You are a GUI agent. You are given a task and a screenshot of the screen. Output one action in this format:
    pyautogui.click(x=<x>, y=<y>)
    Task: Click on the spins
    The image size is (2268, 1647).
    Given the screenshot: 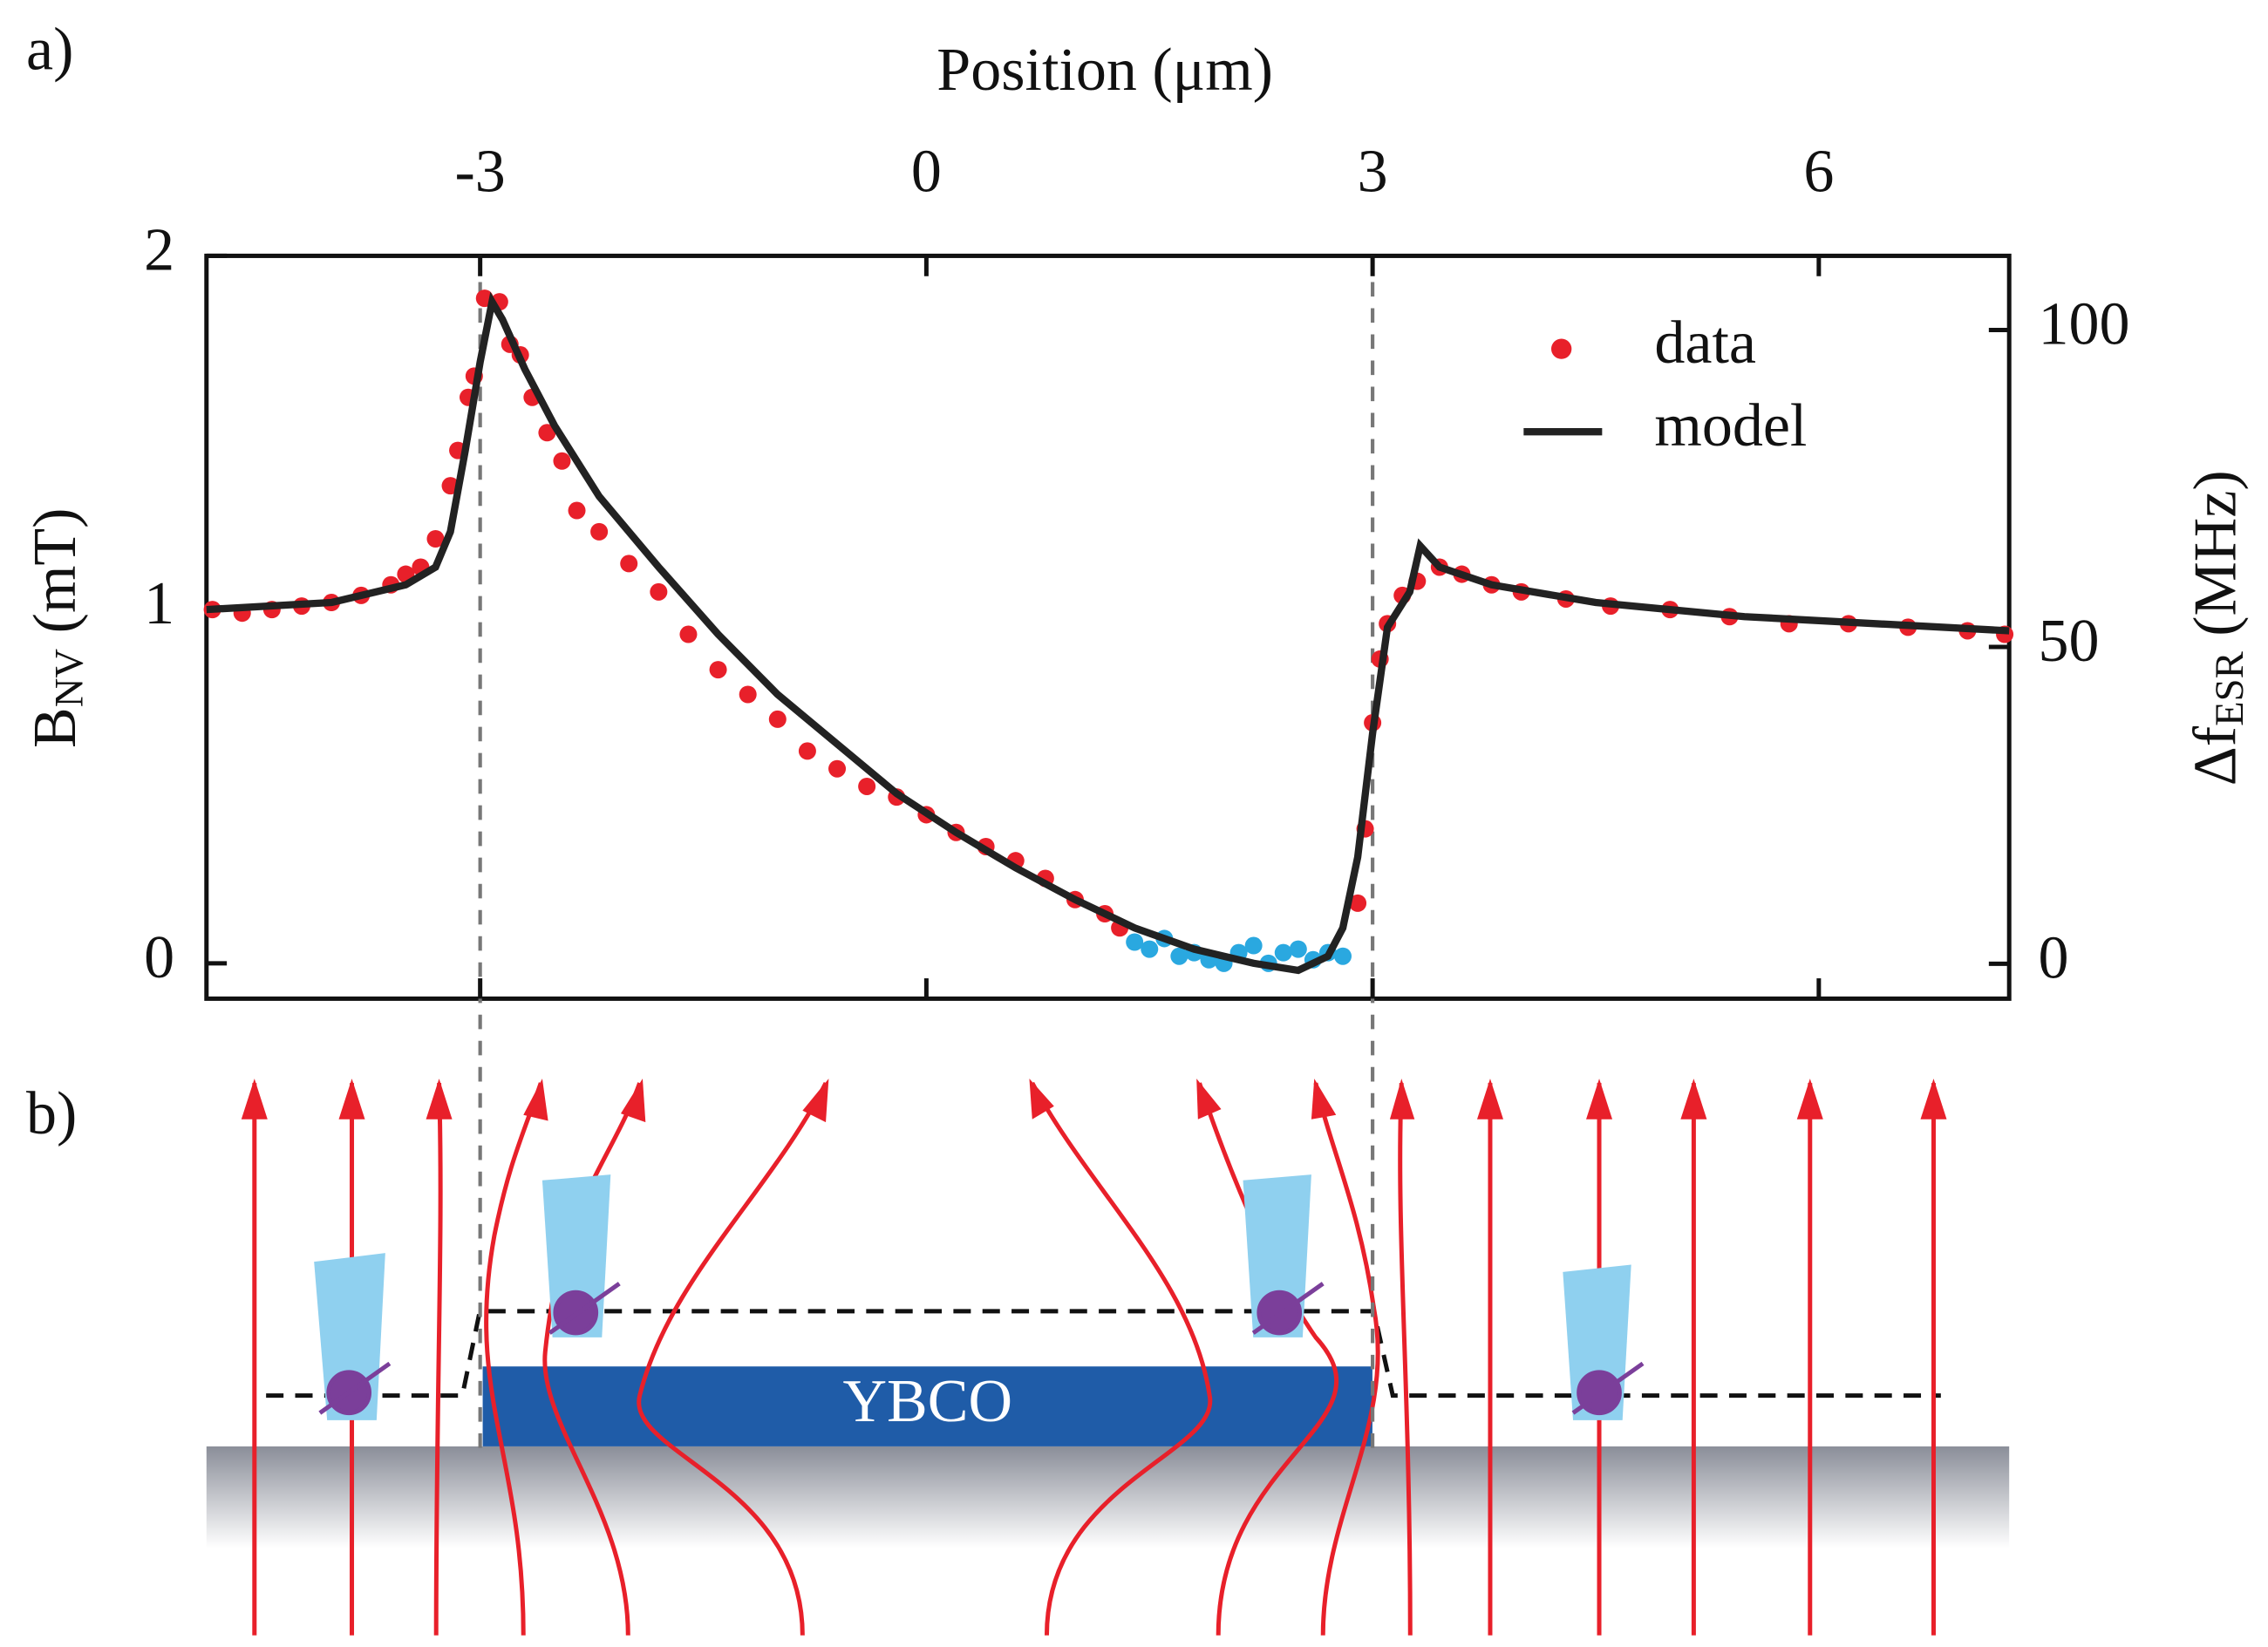 What is the action you would take?
    pyautogui.click(x=981, y=1349)
    